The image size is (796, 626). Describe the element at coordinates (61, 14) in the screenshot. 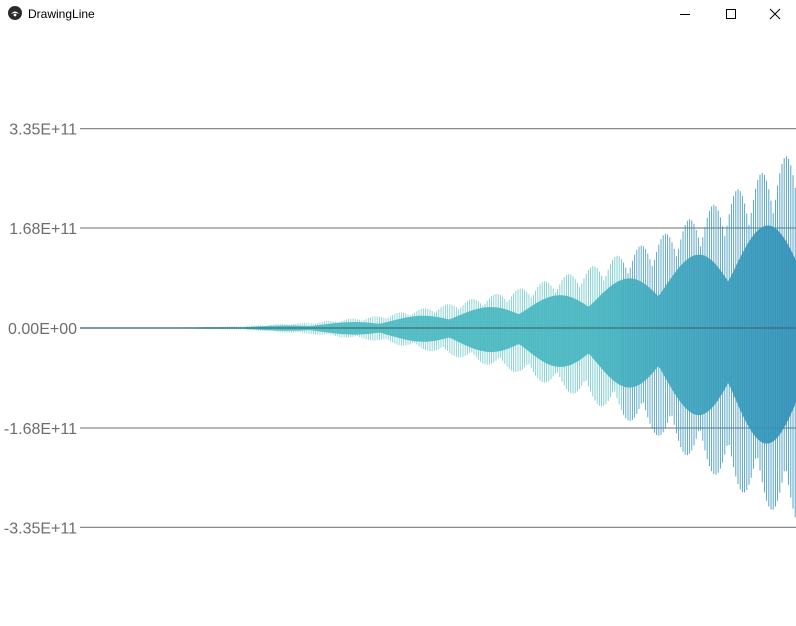

I see `window-title: DrawingLine` at that location.